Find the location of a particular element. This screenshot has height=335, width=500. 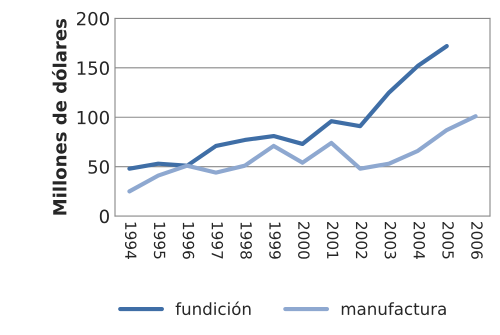

y-tick-label: 150 is located at coordinates (93, 68).